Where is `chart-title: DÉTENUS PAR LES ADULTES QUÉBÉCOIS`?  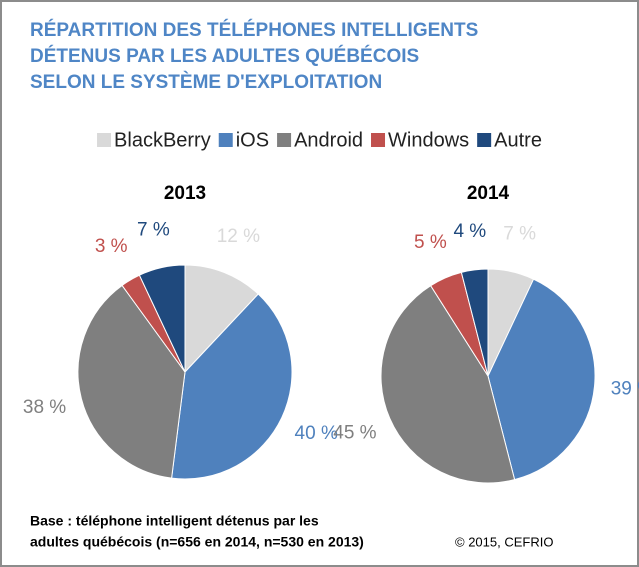 chart-title: DÉTENUS PAR LES ADULTES QUÉBÉCOIS is located at coordinates (224, 56).